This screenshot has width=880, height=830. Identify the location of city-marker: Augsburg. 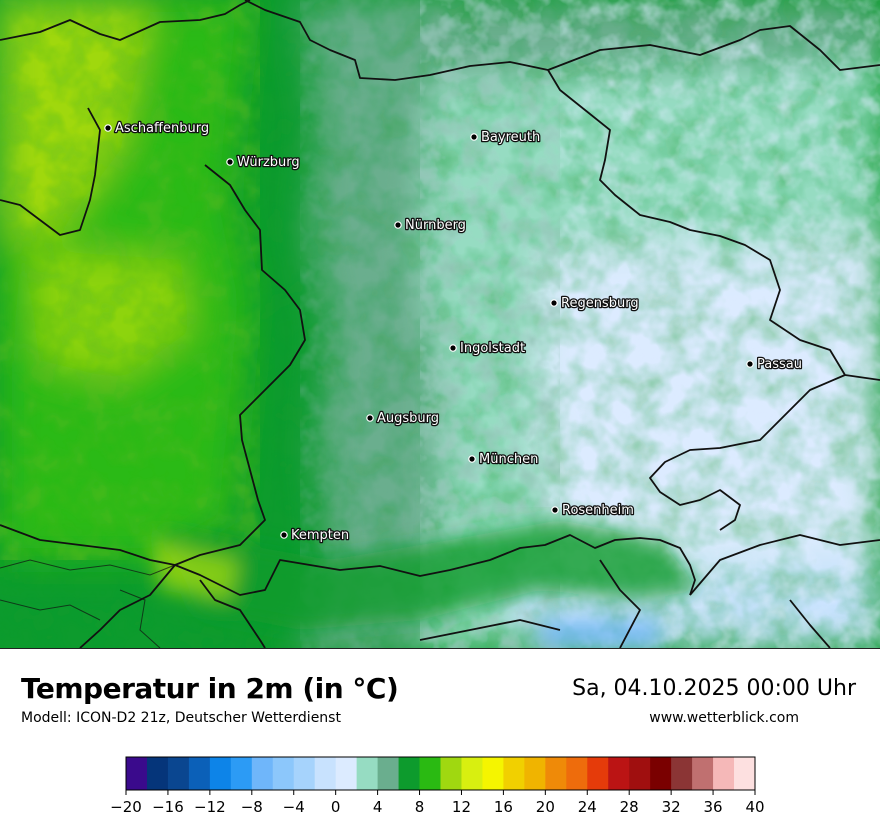
(403, 418).